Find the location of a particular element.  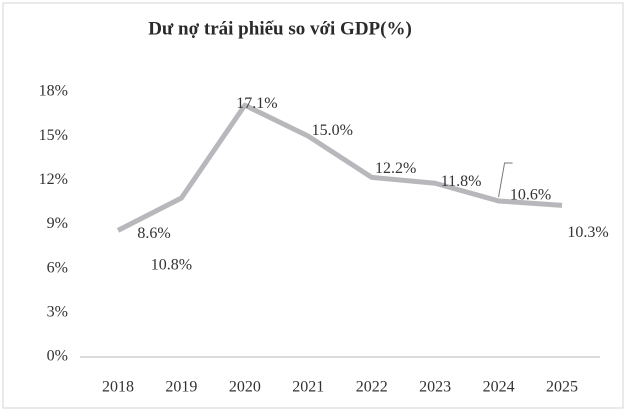

x-tick-label: 2020 is located at coordinates (245, 387).